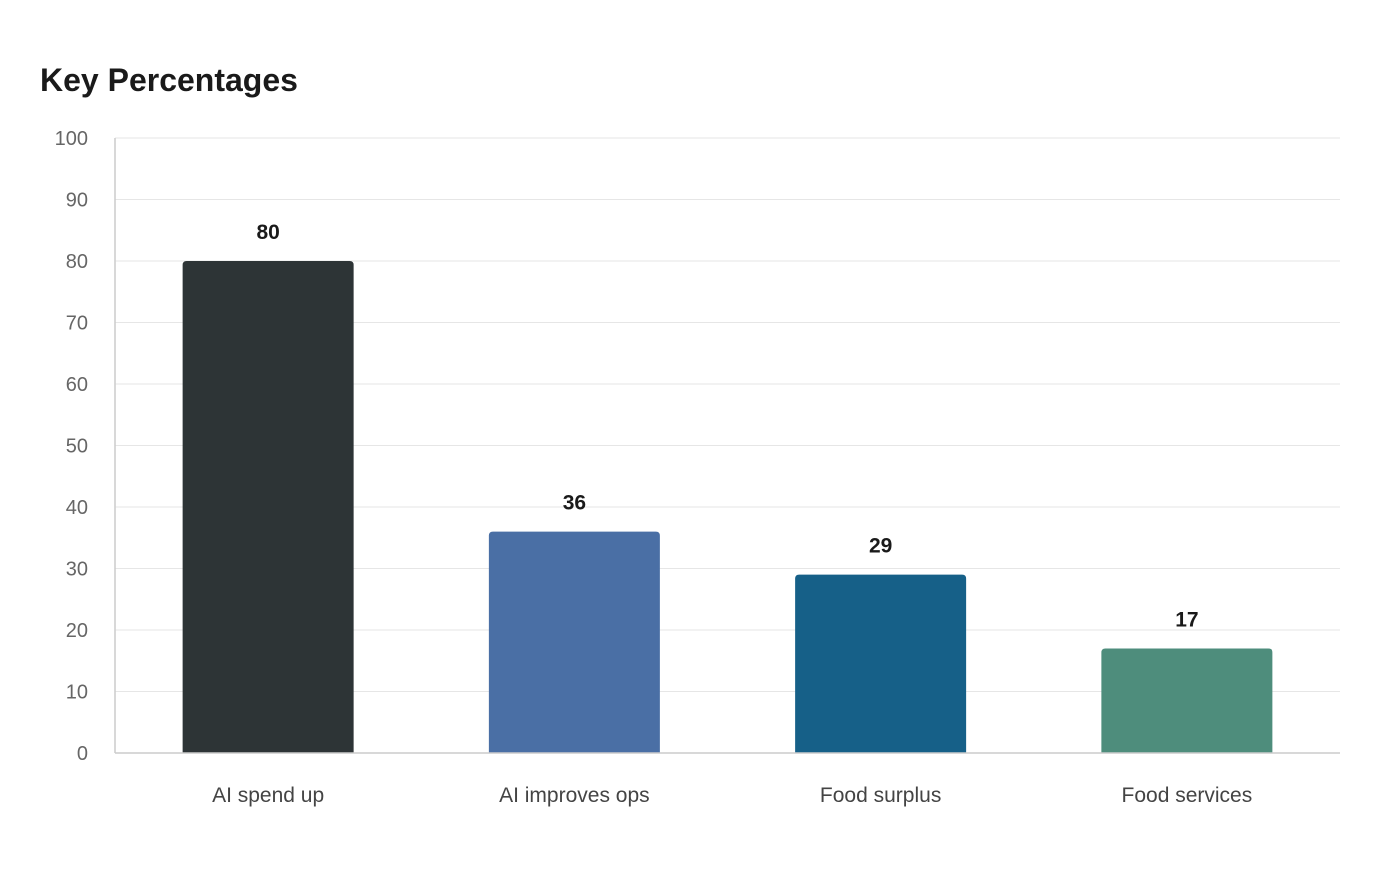  Describe the element at coordinates (82, 754) in the screenshot. I see `y-tick-label: 0` at that location.